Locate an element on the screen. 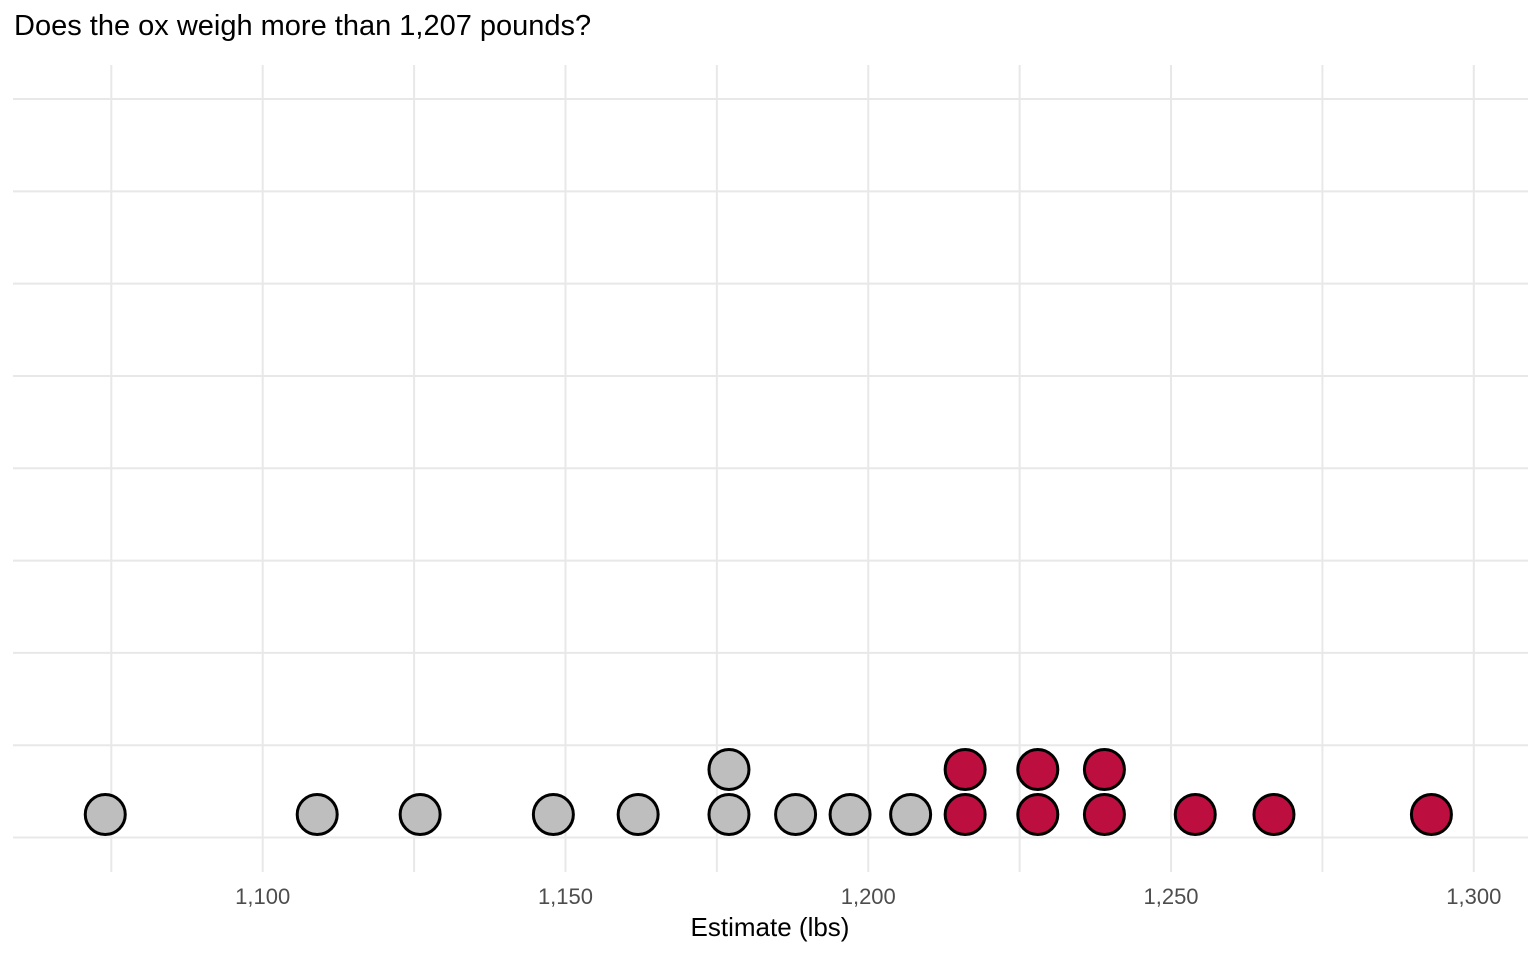 The width and height of the screenshot is (1536, 960). x-tick-label: 1,300 is located at coordinates (1474, 896).